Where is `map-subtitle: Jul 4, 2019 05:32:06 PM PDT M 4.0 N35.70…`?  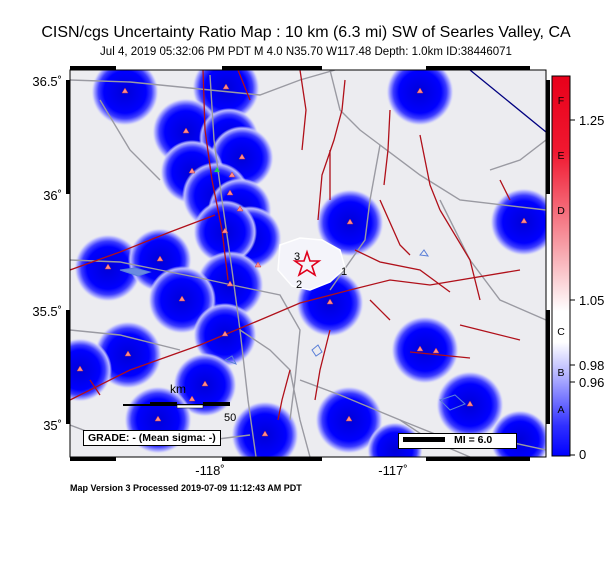 map-subtitle: Jul 4, 2019 05:32:06 PM PDT M 4.0 N35.70… is located at coordinates (306, 52).